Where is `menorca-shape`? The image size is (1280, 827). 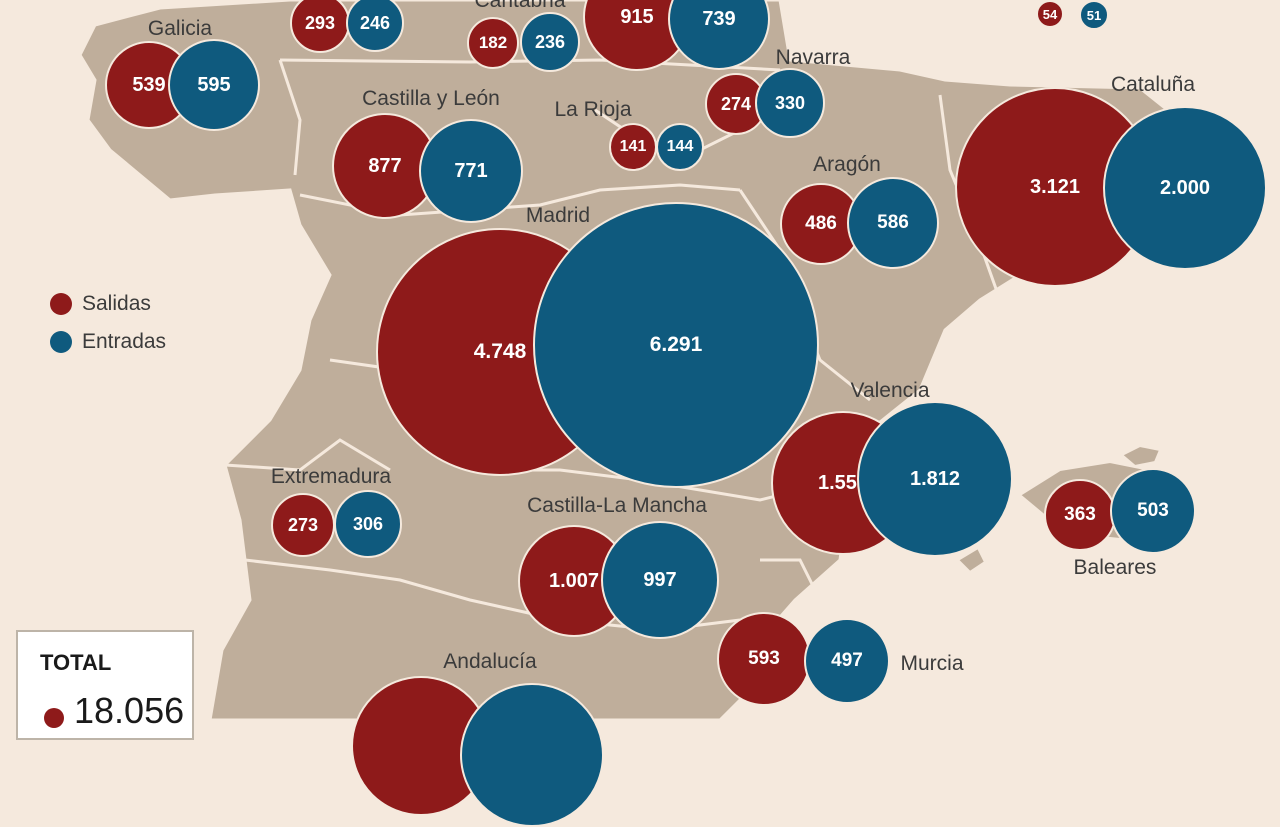
menorca-shape is located at coordinates (1141, 456).